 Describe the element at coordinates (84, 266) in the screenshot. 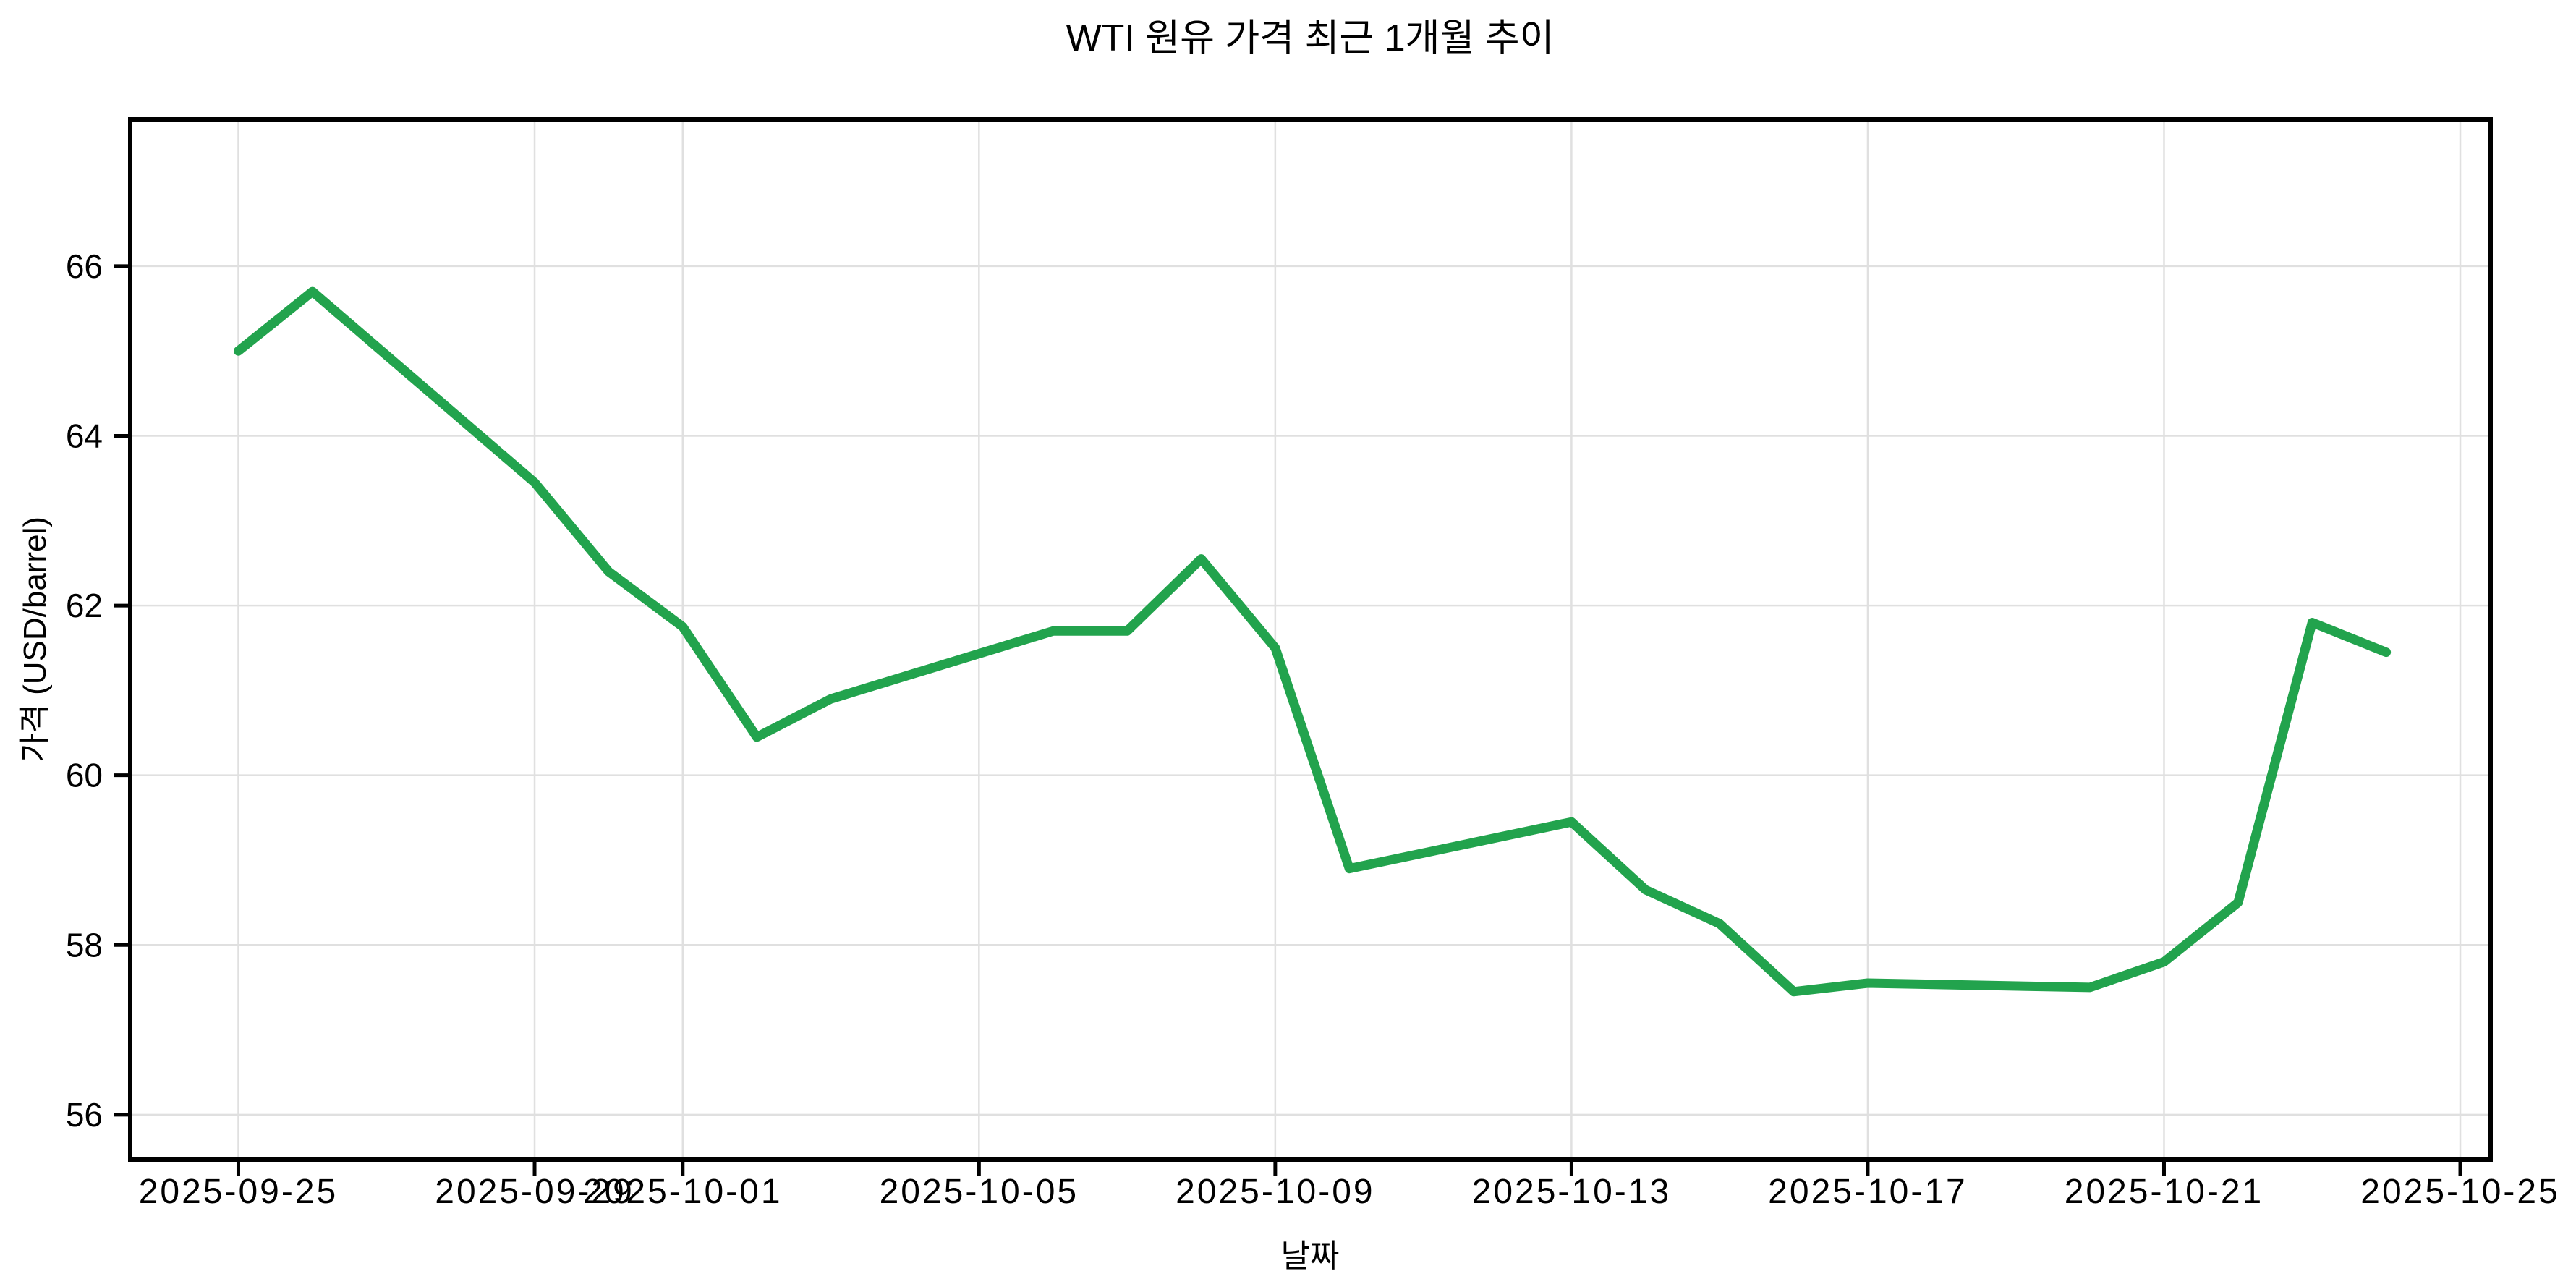

I see `y-tick-label: 66` at that location.